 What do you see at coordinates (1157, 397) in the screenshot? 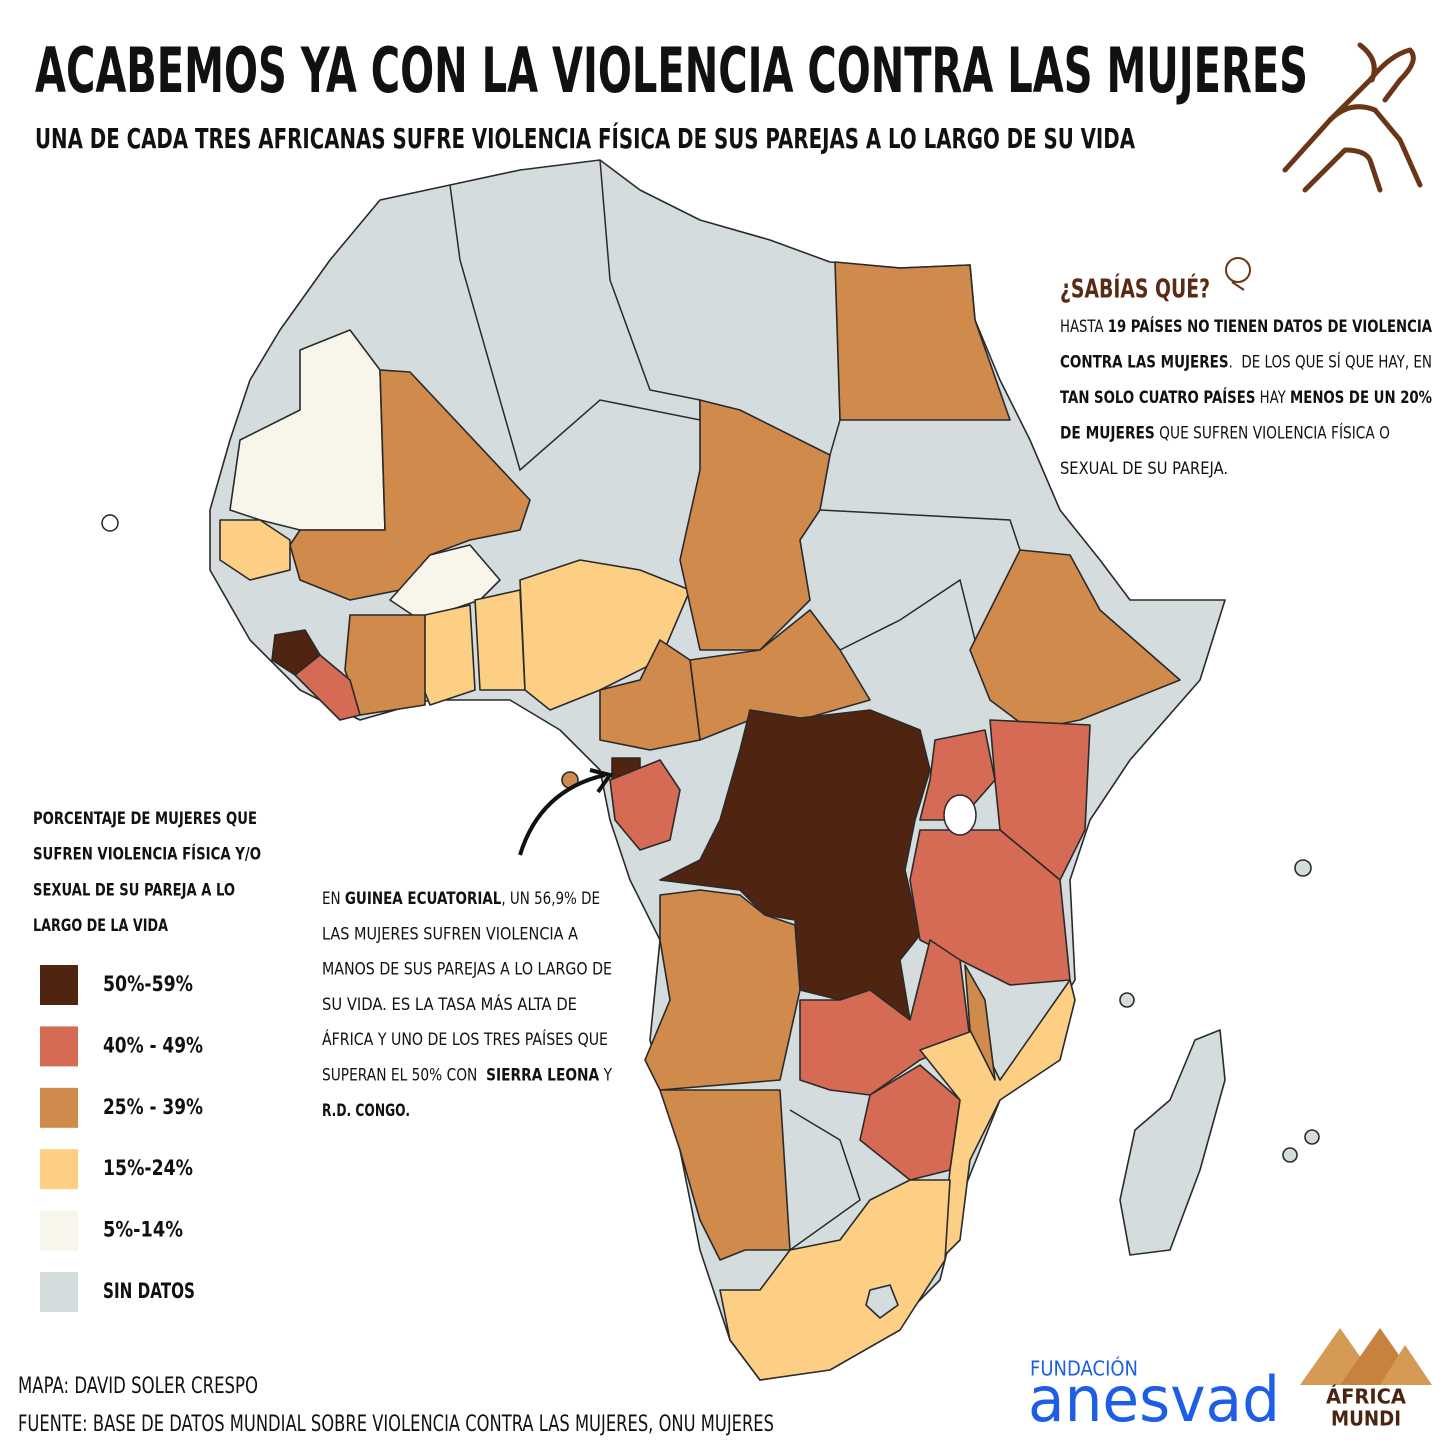
I see `bold-text: TAN SOLO CUATRO PAÍSES` at bounding box center [1157, 397].